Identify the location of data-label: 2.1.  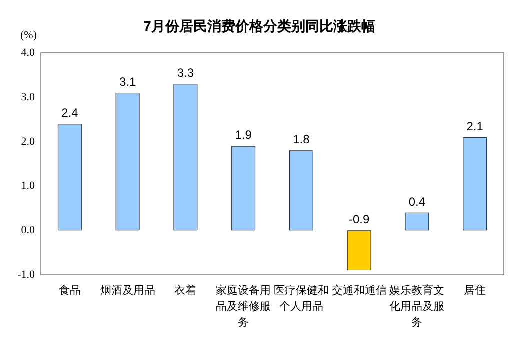
(475, 126).